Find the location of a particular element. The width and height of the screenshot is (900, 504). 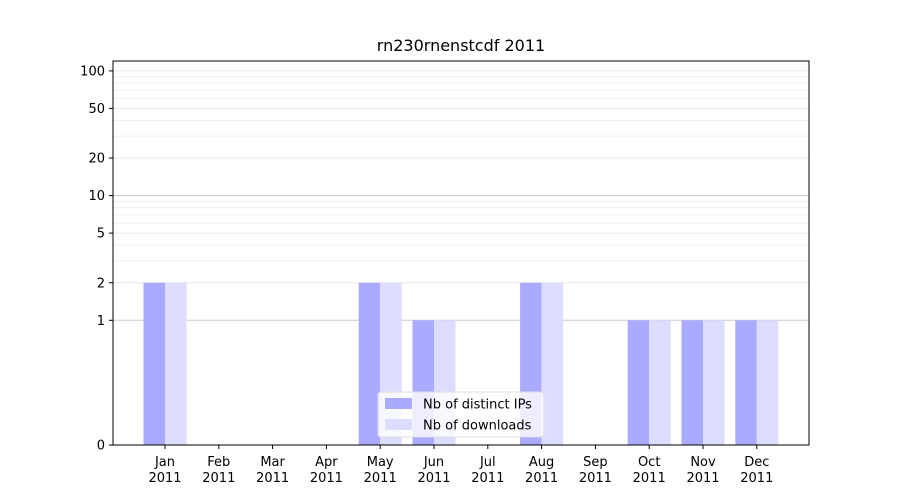

legend-label: Nb of distinct IPs is located at coordinates (477, 405).